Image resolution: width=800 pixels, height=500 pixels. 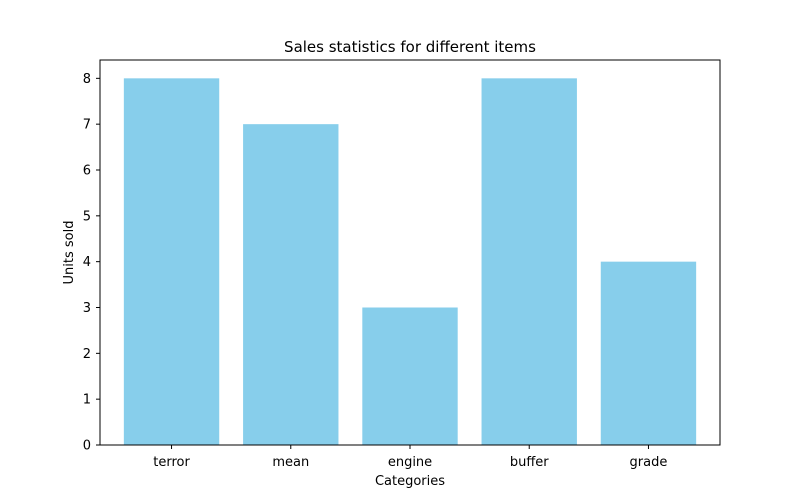 I want to click on x-axis-label: Categories, so click(x=410, y=481).